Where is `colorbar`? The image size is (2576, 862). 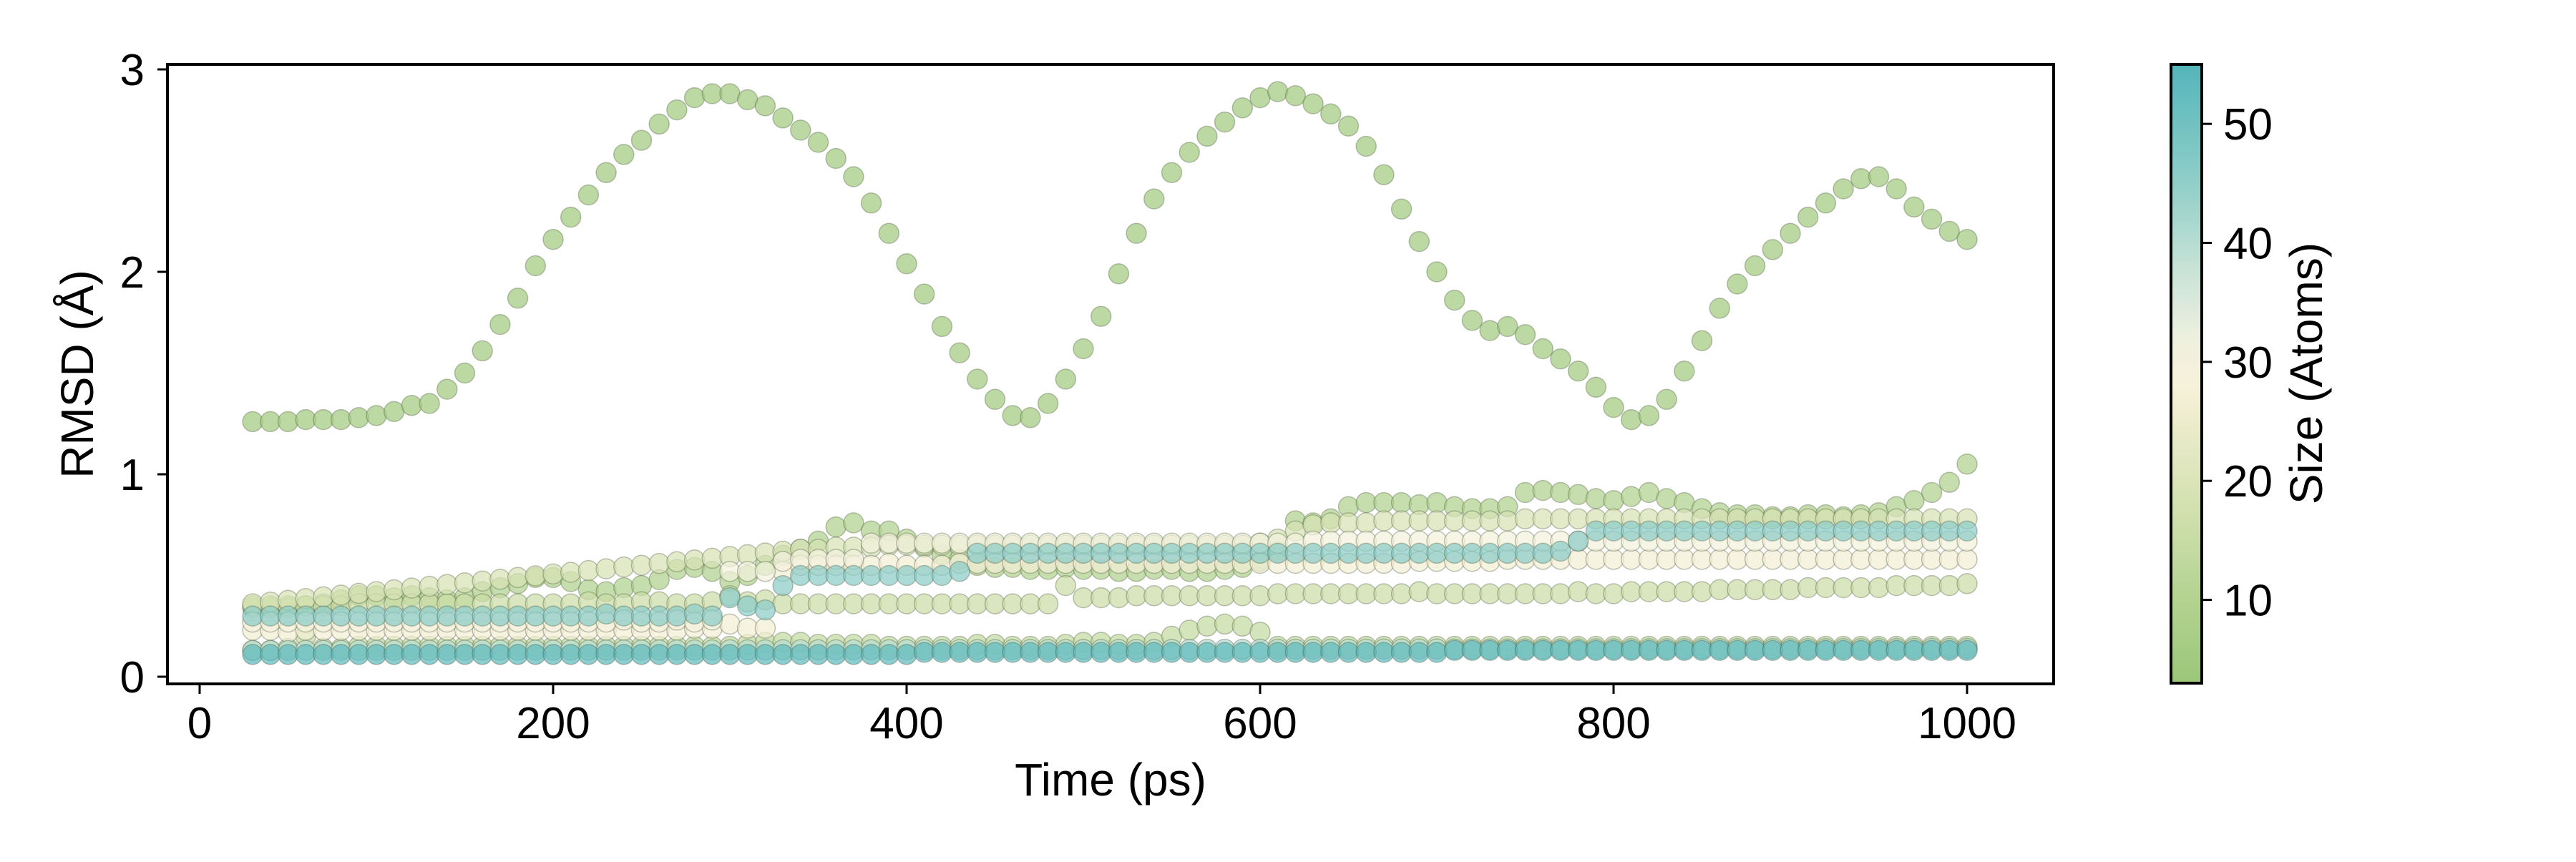
colorbar is located at coordinates (2186, 374).